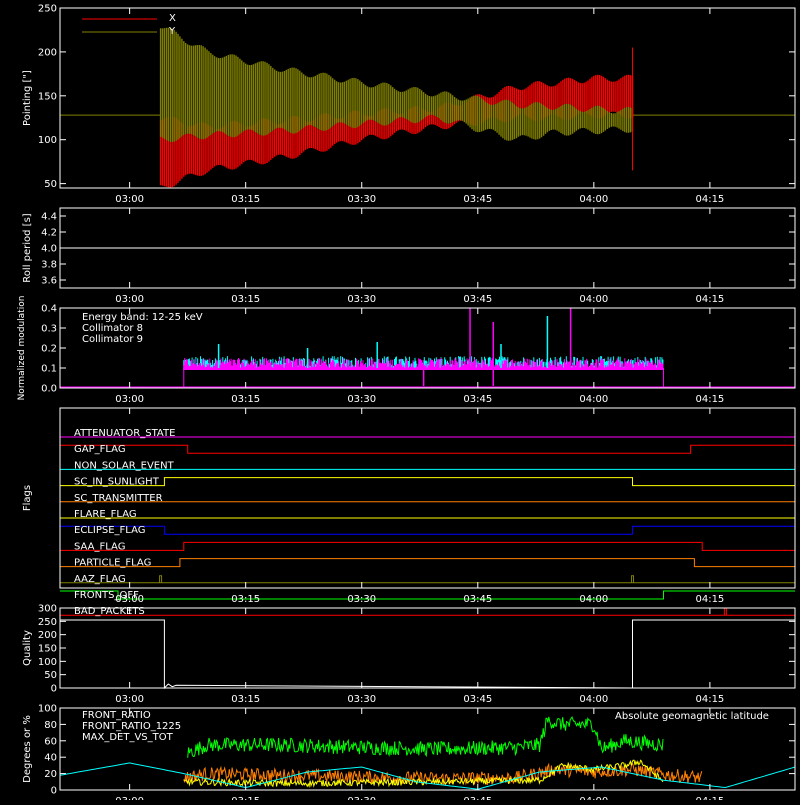  I want to click on y-tick-label-roll: 4.2, so click(49, 233).